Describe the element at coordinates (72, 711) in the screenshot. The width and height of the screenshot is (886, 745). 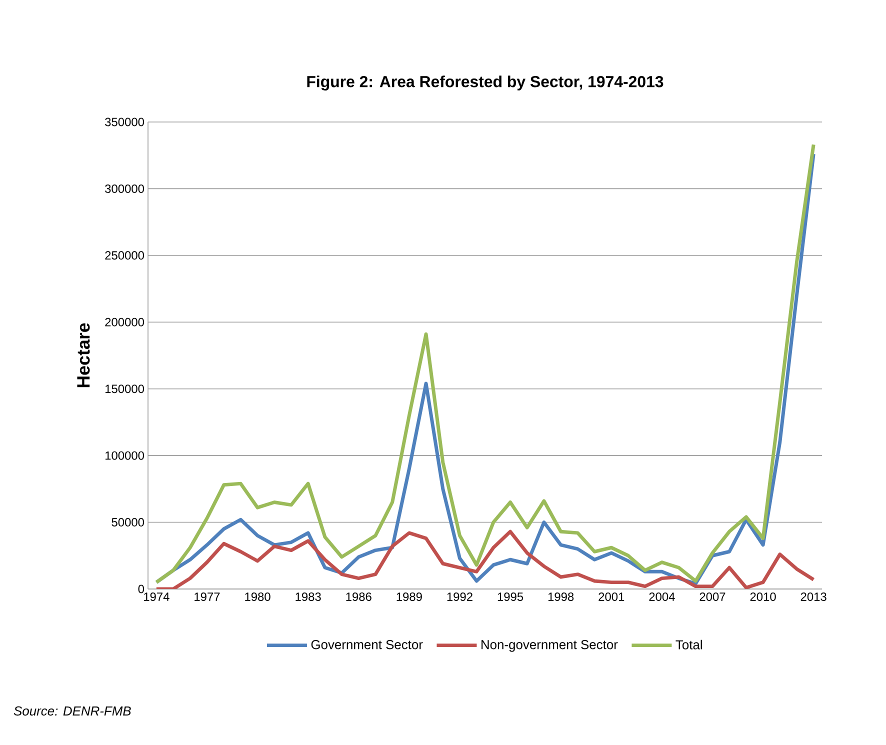
I see `text: Source: DENR-FMB` at that location.